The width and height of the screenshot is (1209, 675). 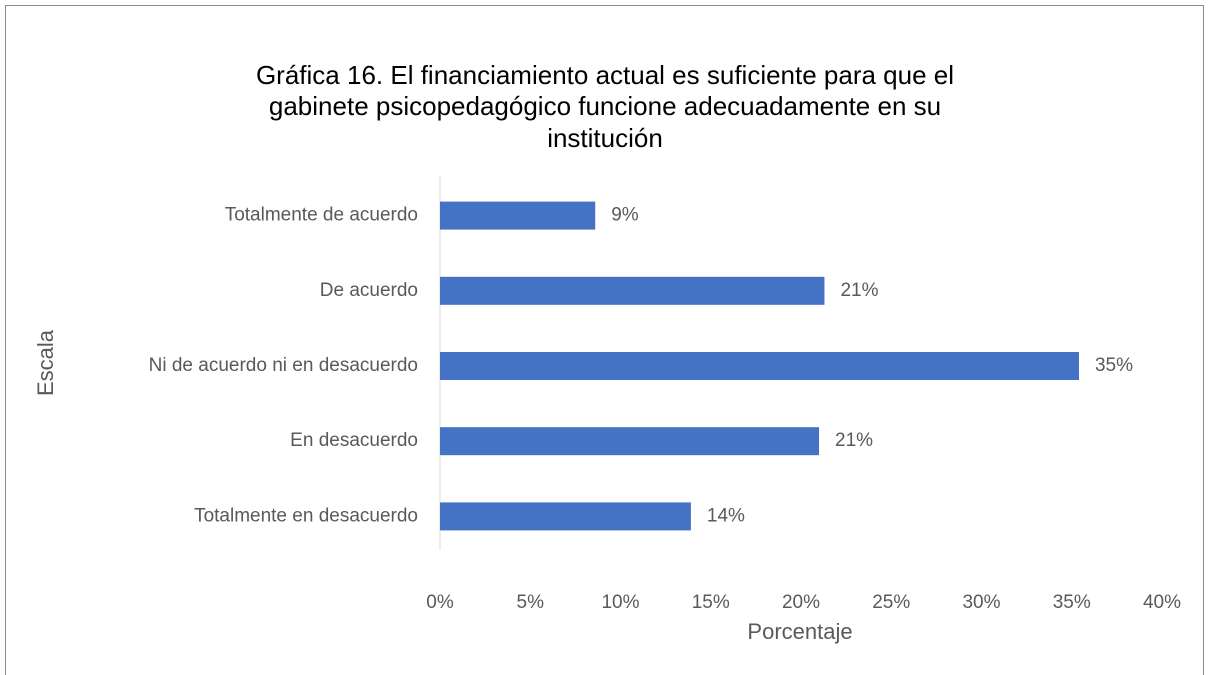 What do you see at coordinates (801, 602) in the screenshot?
I see `x-tick-label: 20%` at bounding box center [801, 602].